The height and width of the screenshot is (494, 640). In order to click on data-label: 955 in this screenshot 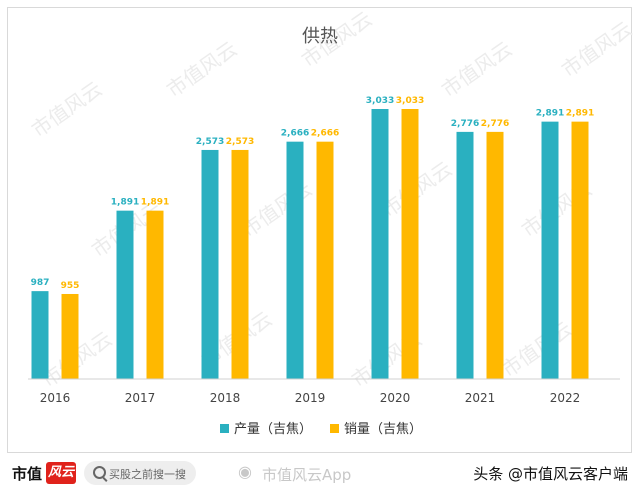, I will do `click(70, 286)`.